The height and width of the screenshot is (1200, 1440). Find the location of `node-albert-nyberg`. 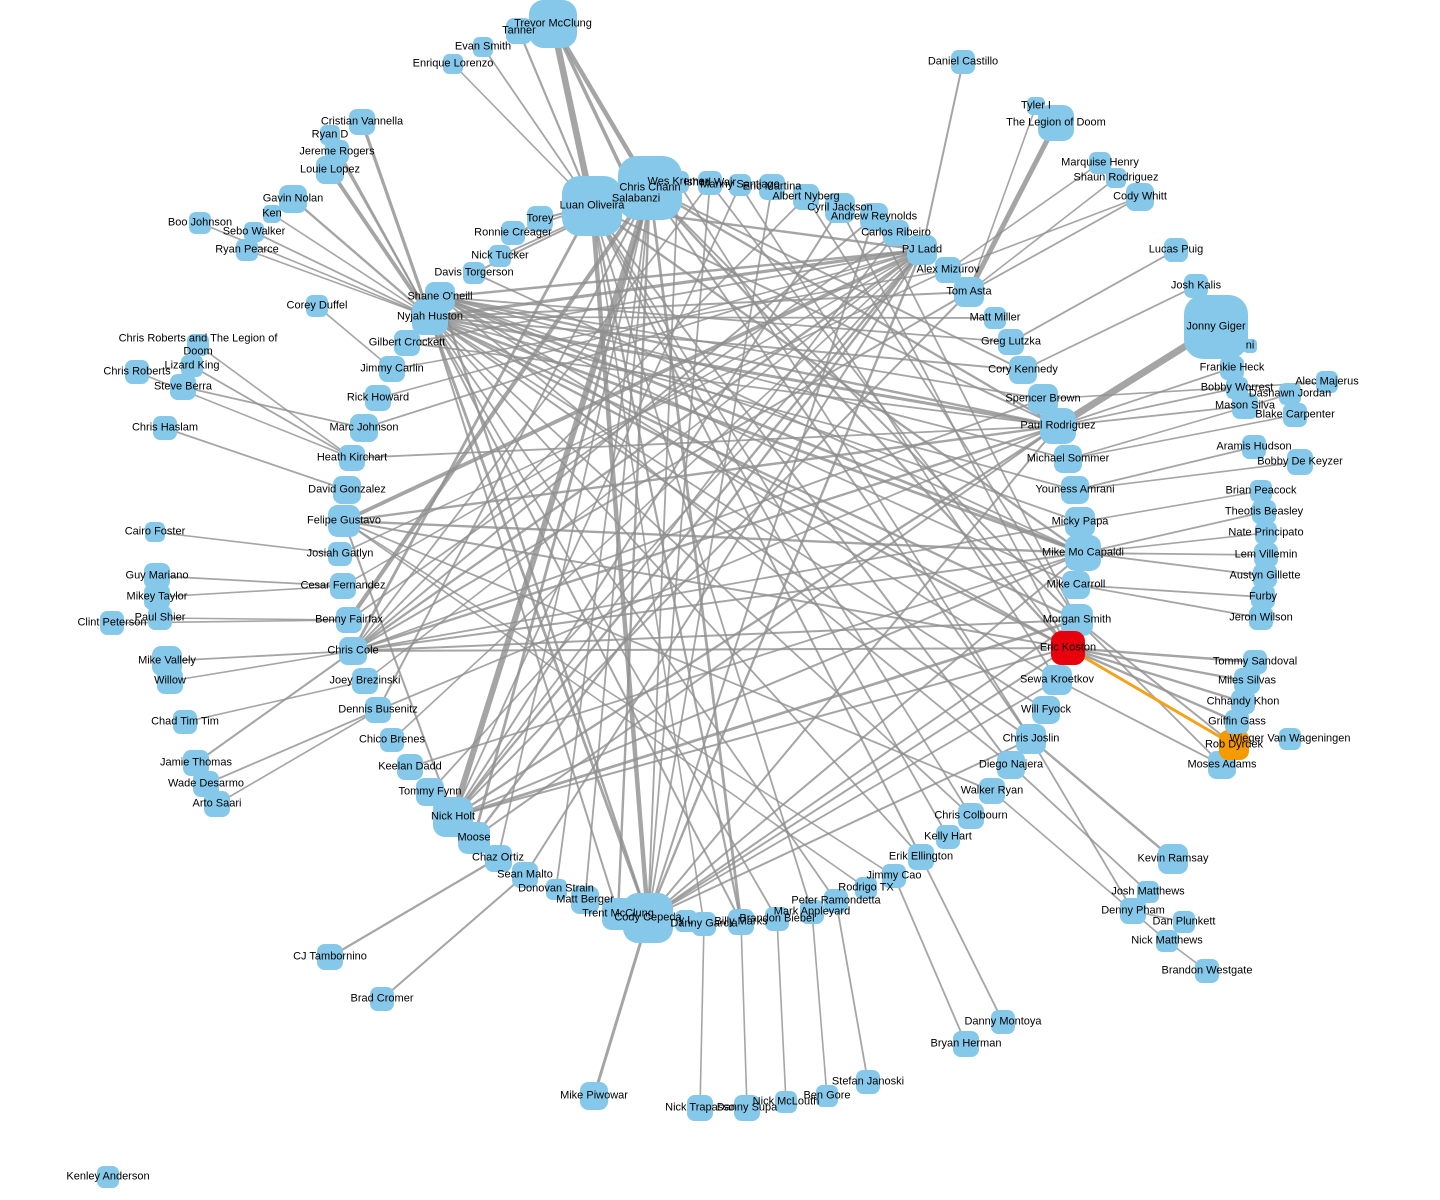

node-albert-nyberg is located at coordinates (806, 197).